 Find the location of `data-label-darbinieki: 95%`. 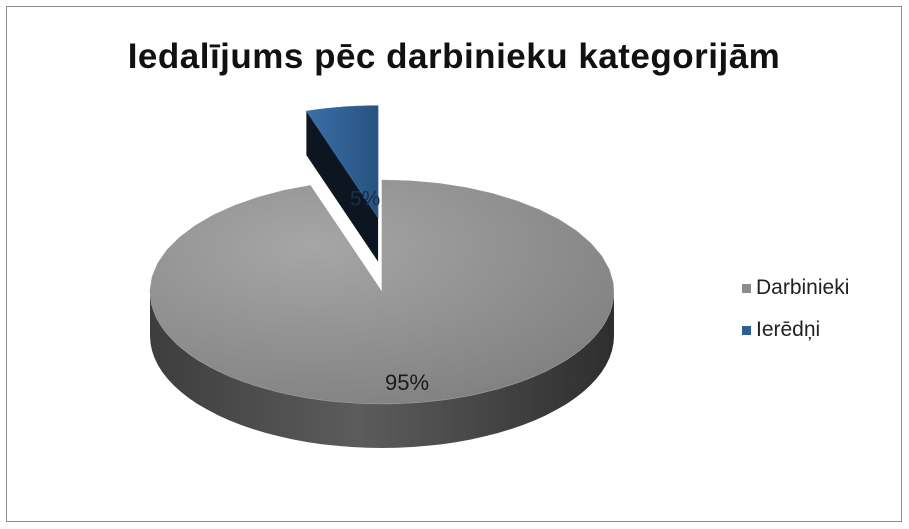

data-label-darbinieki: 95% is located at coordinates (407, 382).